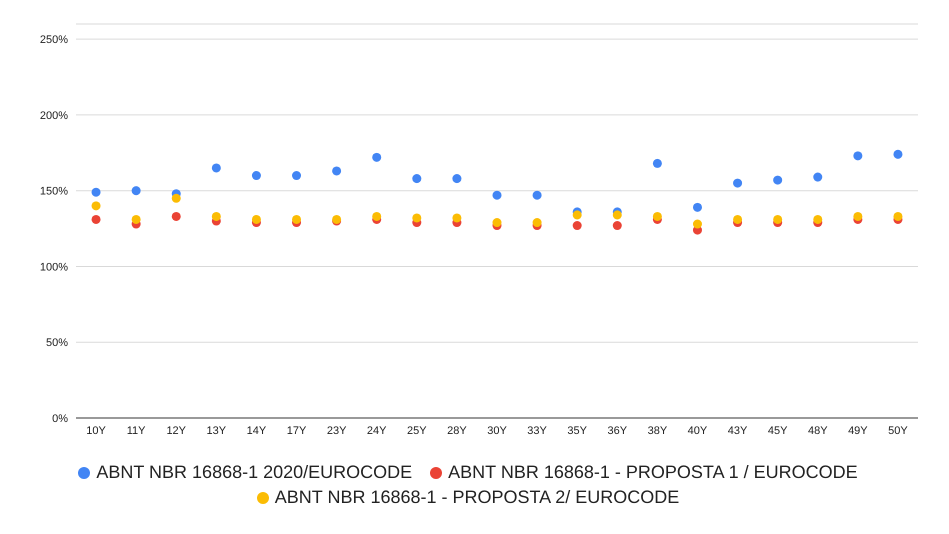  I want to click on x-tick-label: 36Y, so click(617, 430).